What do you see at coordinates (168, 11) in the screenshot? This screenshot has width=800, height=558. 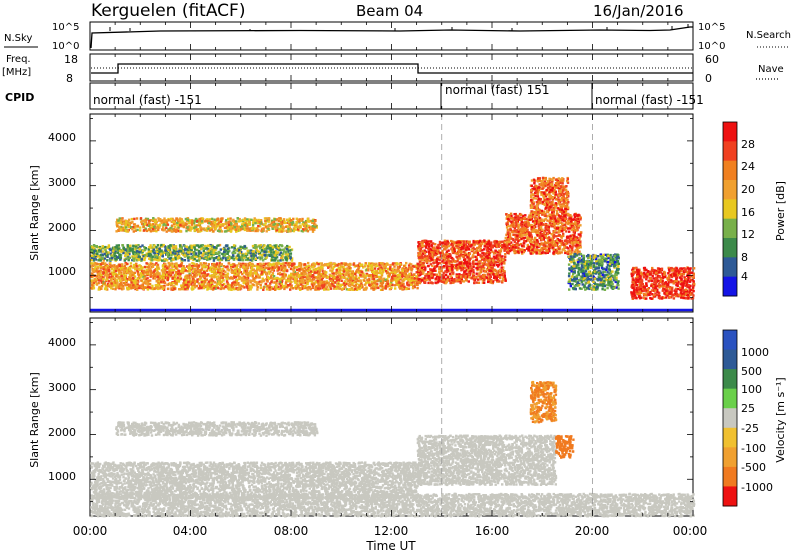 I see `station-title: Kerguelen (fitACF)` at bounding box center [168, 11].